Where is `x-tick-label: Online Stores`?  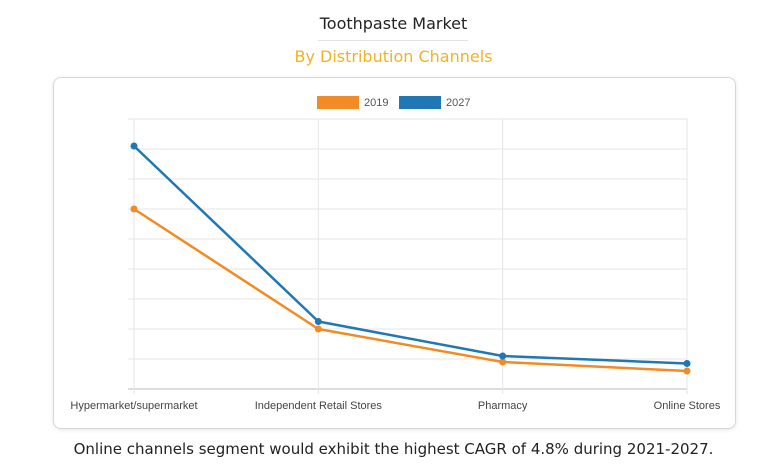
x-tick-label: Online Stores is located at coordinates (687, 406).